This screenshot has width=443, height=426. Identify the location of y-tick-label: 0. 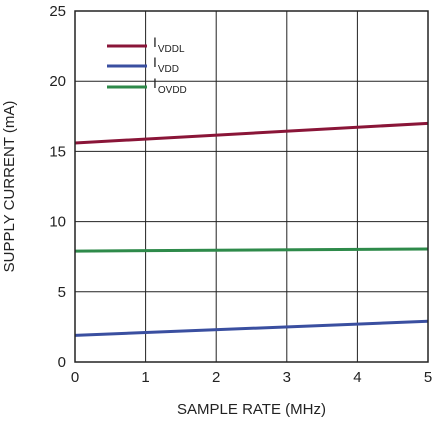
(62, 362).